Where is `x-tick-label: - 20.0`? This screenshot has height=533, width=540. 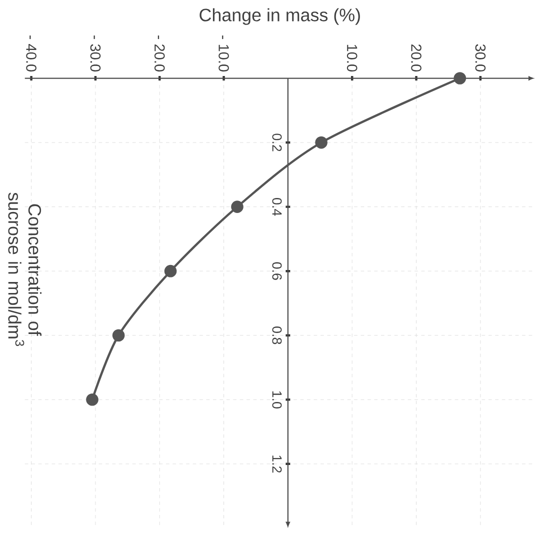 x-tick-label: - 20.0 is located at coordinates (159, 53).